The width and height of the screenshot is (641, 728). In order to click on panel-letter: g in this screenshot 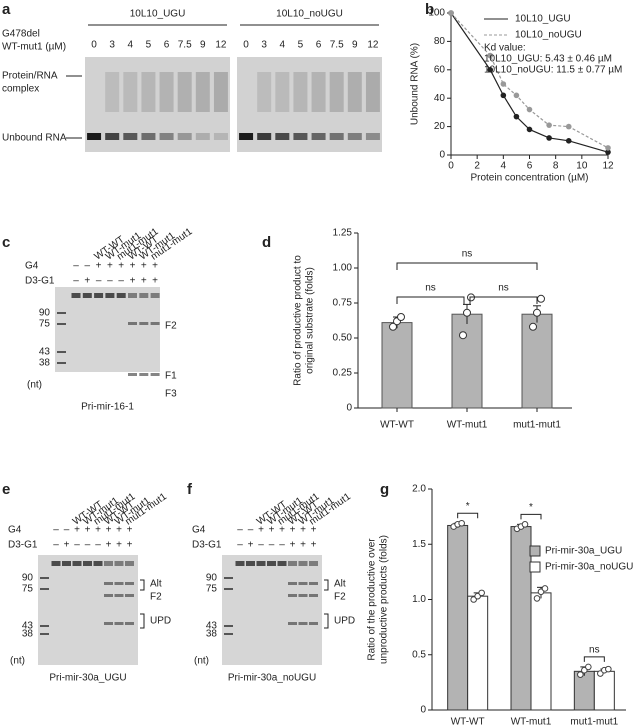, I will do `click(384, 489)`.